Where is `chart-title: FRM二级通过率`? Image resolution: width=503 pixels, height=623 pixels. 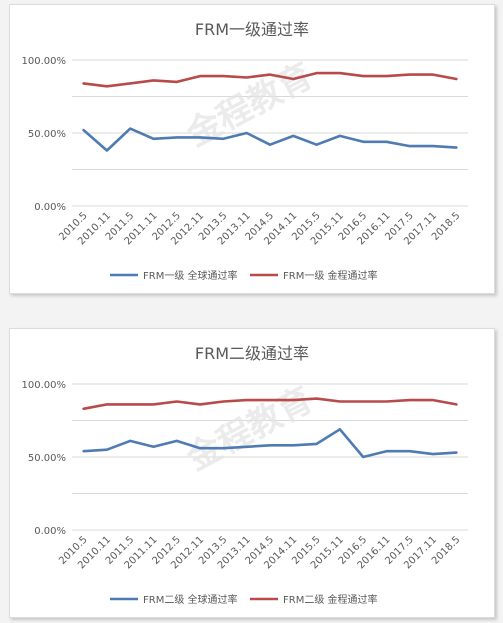 chart-title: FRM二级通过率 is located at coordinates (252, 353).